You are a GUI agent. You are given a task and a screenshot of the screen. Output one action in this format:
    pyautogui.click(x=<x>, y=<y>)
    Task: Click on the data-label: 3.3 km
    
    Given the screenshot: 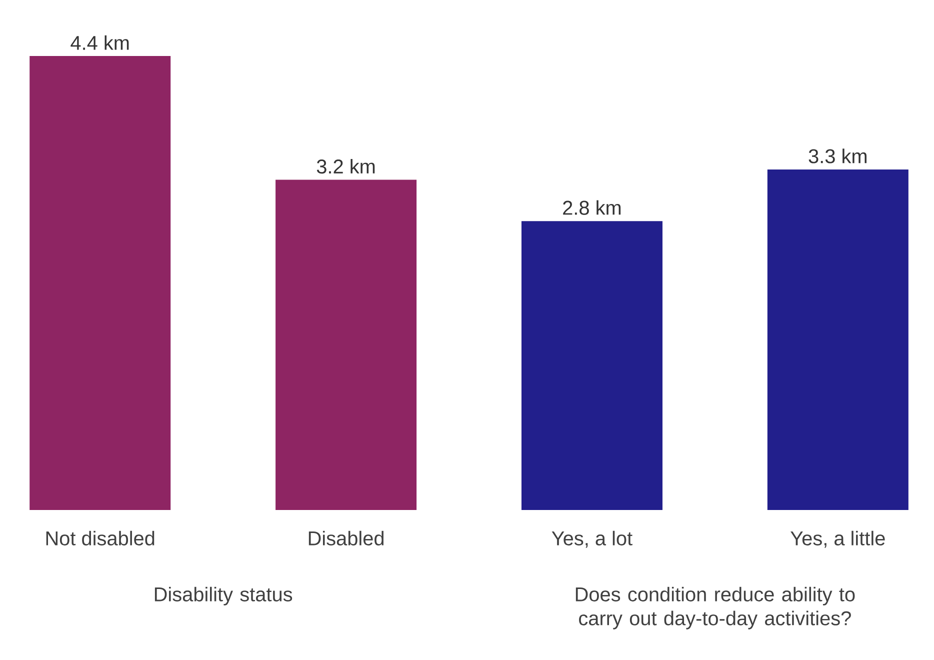 What is the action you would take?
    pyautogui.click(x=837, y=156)
    